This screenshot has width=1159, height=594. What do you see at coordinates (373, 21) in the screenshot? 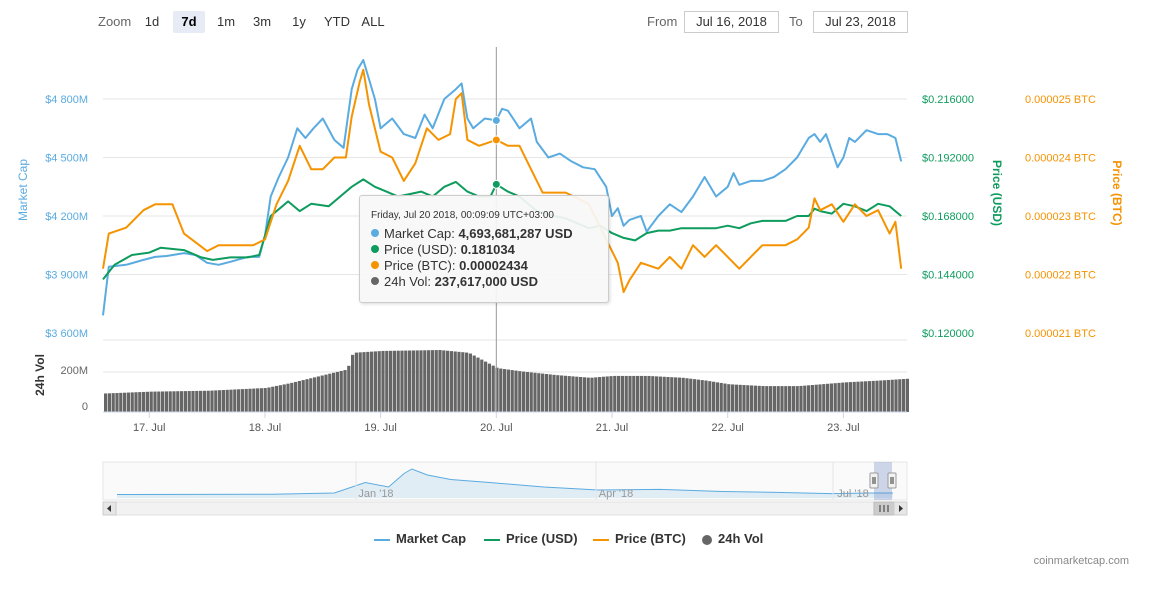
I see `zoom-button-all: ALL` at bounding box center [373, 21].